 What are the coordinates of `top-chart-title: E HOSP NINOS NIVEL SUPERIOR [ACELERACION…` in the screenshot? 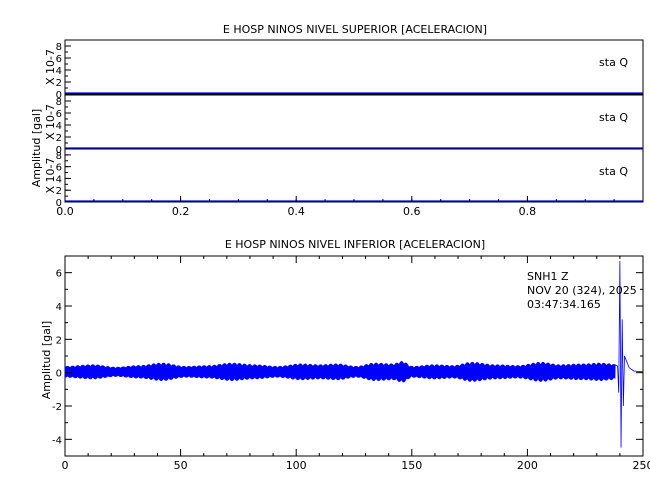 It's located at (355, 29).